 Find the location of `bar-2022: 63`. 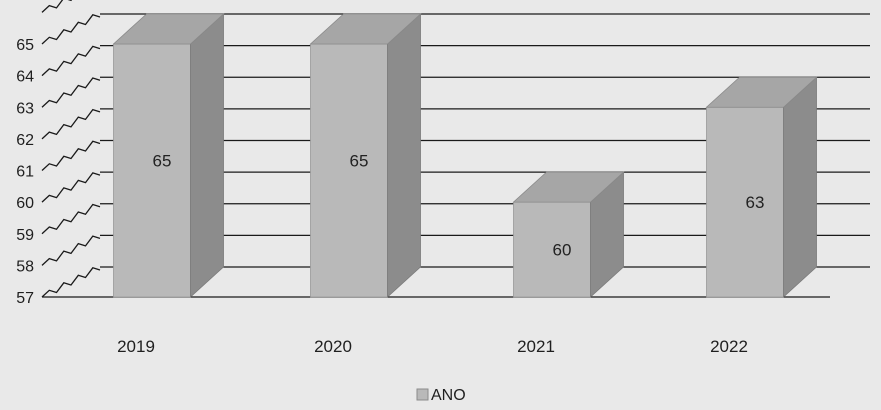

bar-2022: 63 is located at coordinates (761, 187).